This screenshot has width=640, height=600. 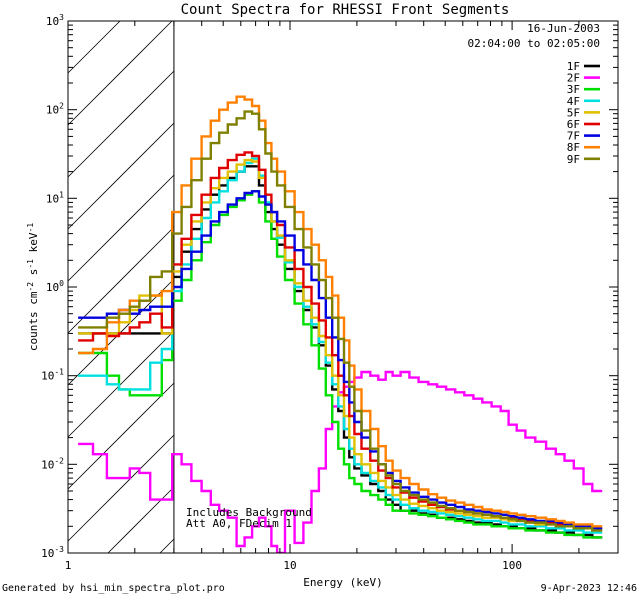 What do you see at coordinates (249, 512) in the screenshot?
I see `annotation-background: Includes Background` at bounding box center [249, 512].